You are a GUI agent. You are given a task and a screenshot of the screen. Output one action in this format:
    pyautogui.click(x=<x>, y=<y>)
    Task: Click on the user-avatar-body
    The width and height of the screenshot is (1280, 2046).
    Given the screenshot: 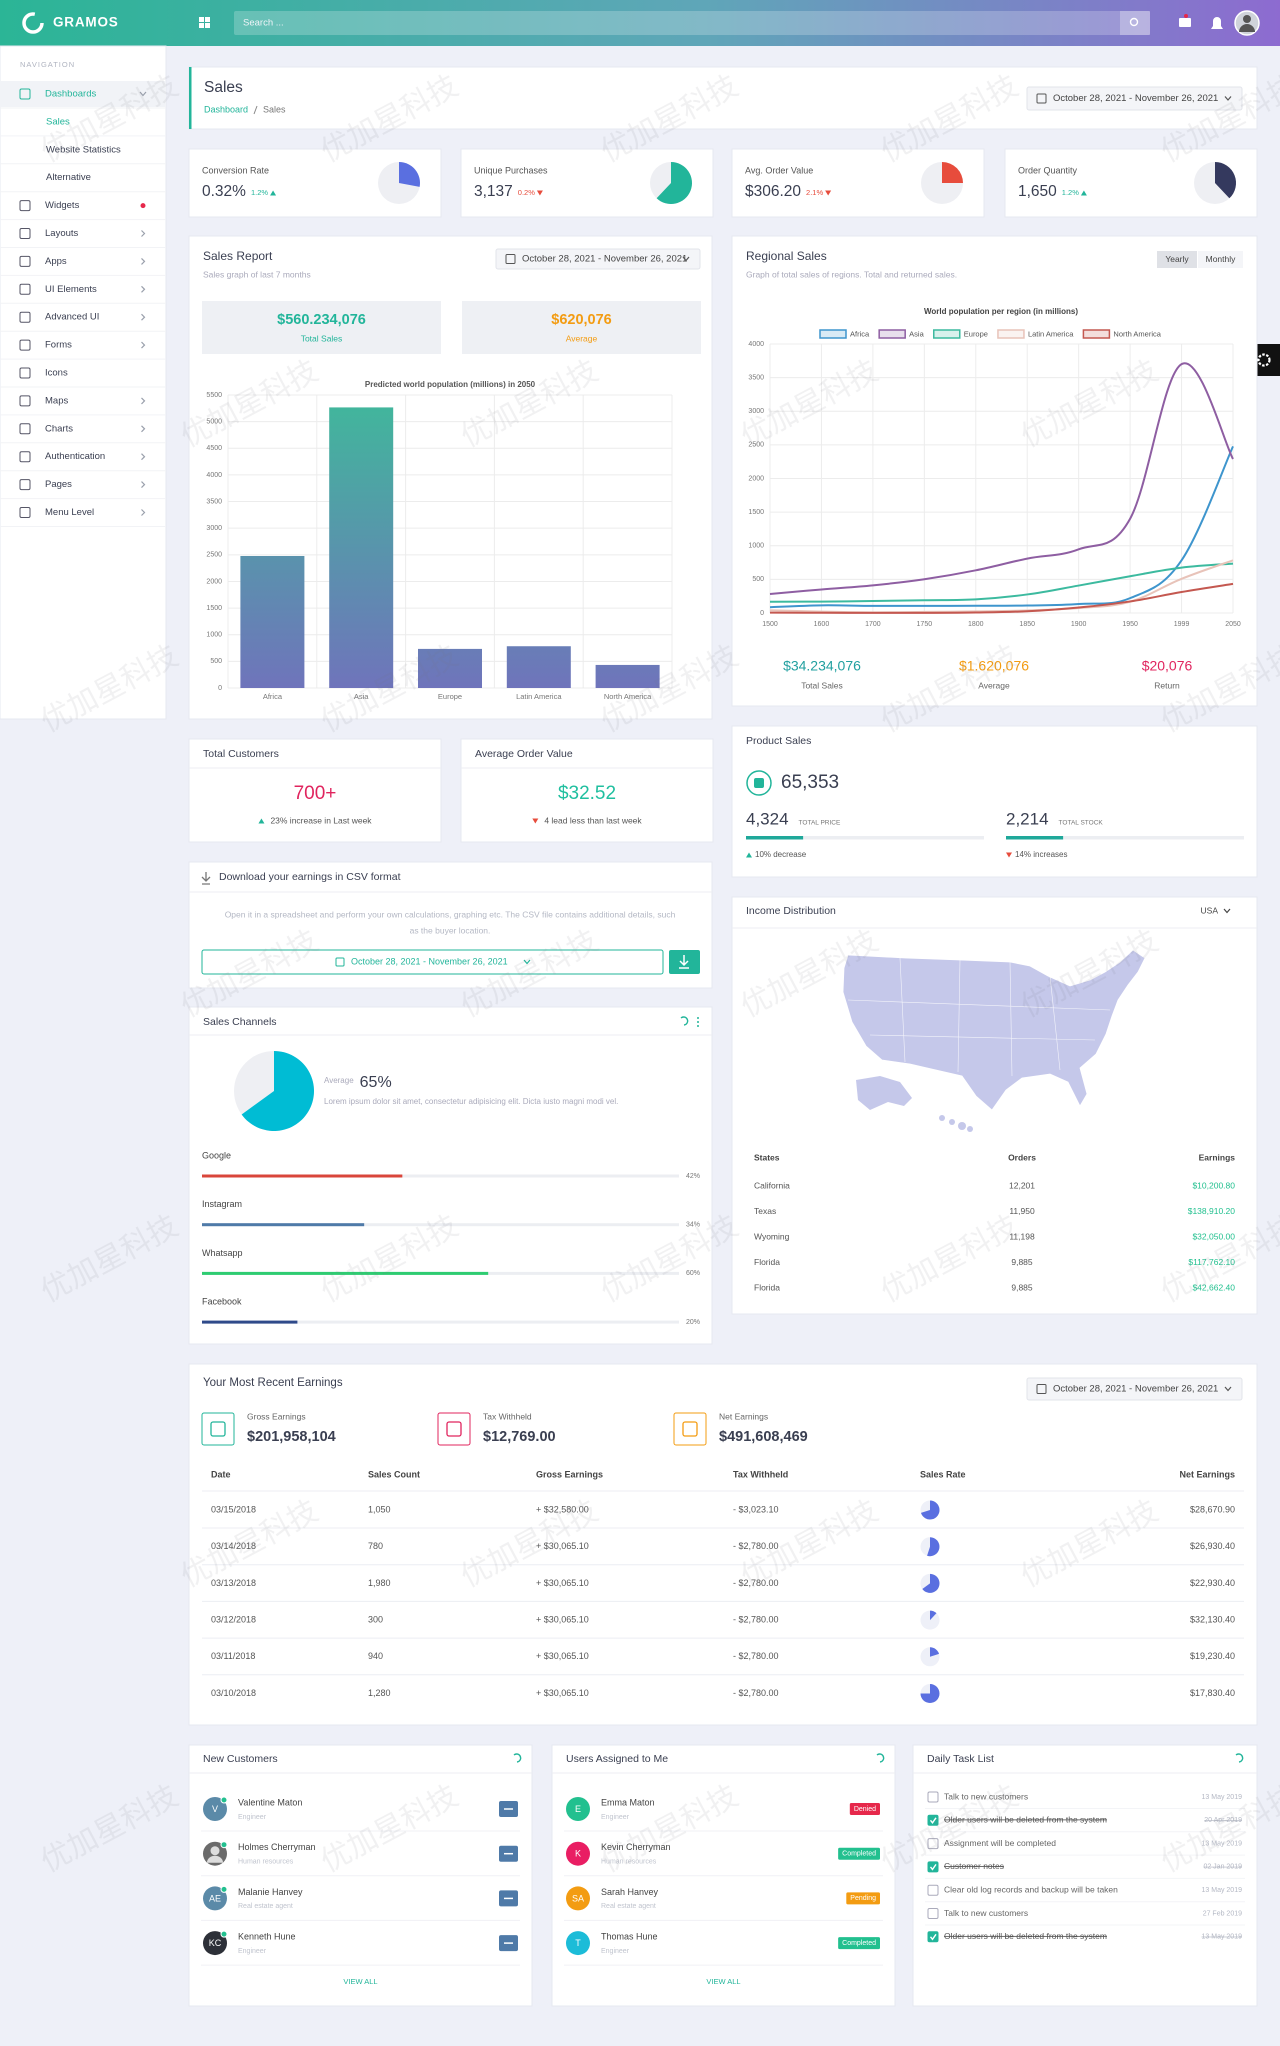 What is the action you would take?
    pyautogui.click(x=1247, y=28)
    